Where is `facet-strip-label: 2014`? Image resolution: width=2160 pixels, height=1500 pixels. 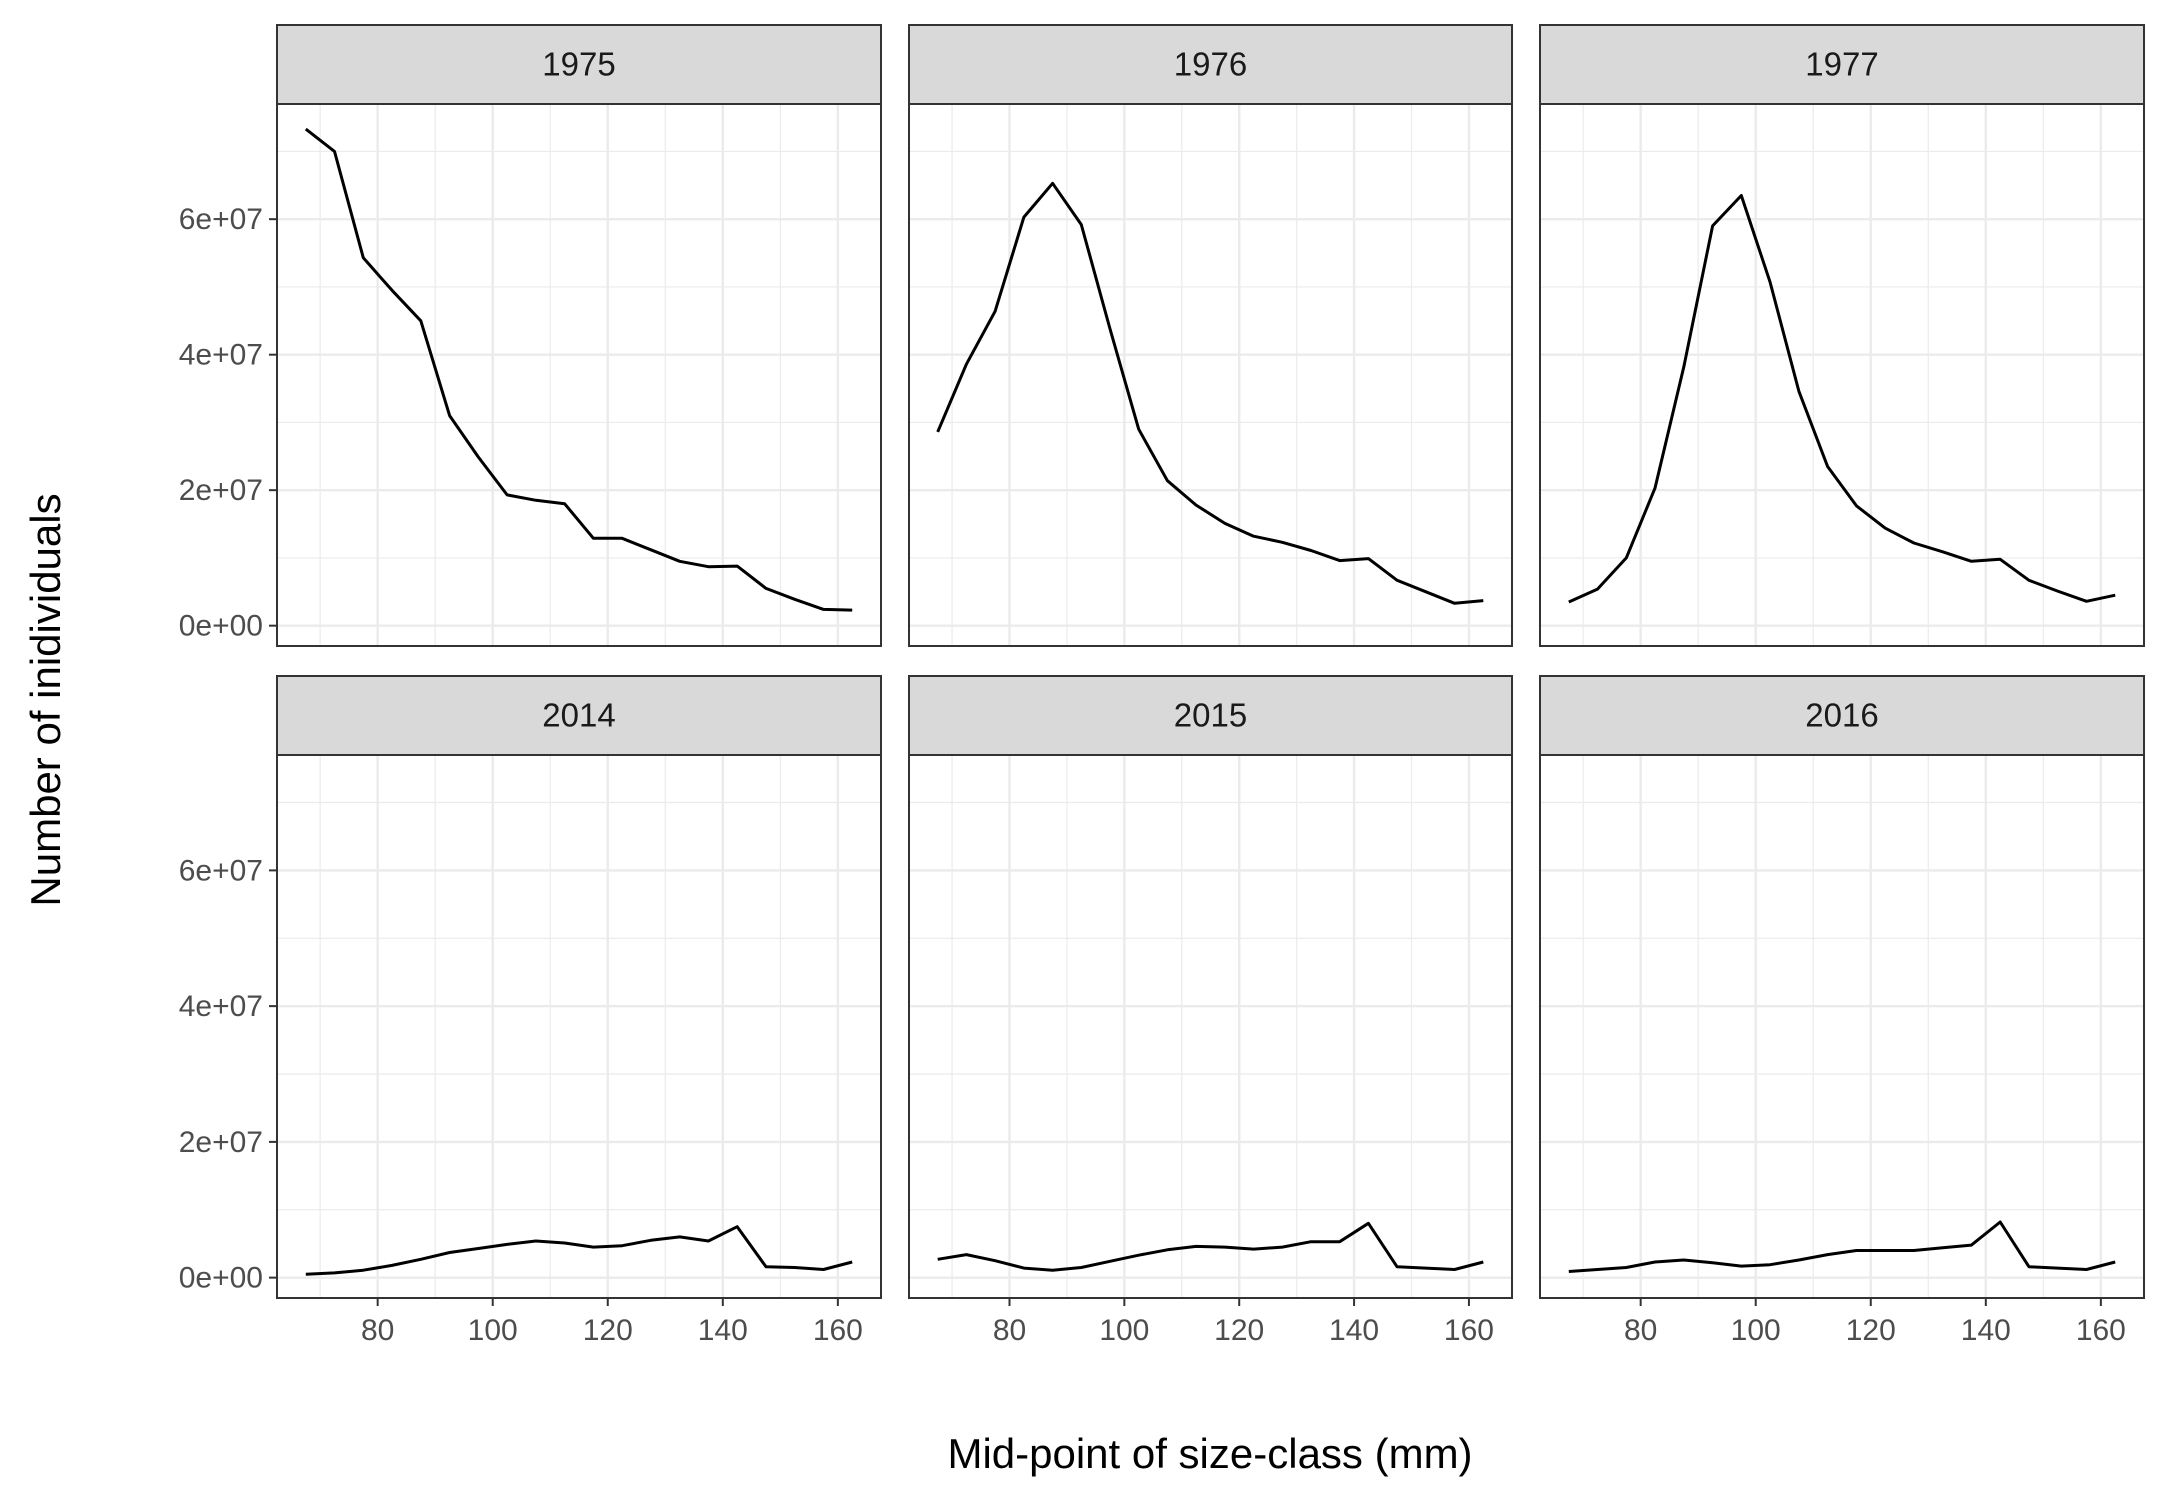
facet-strip-label: 2014 is located at coordinates (578, 715).